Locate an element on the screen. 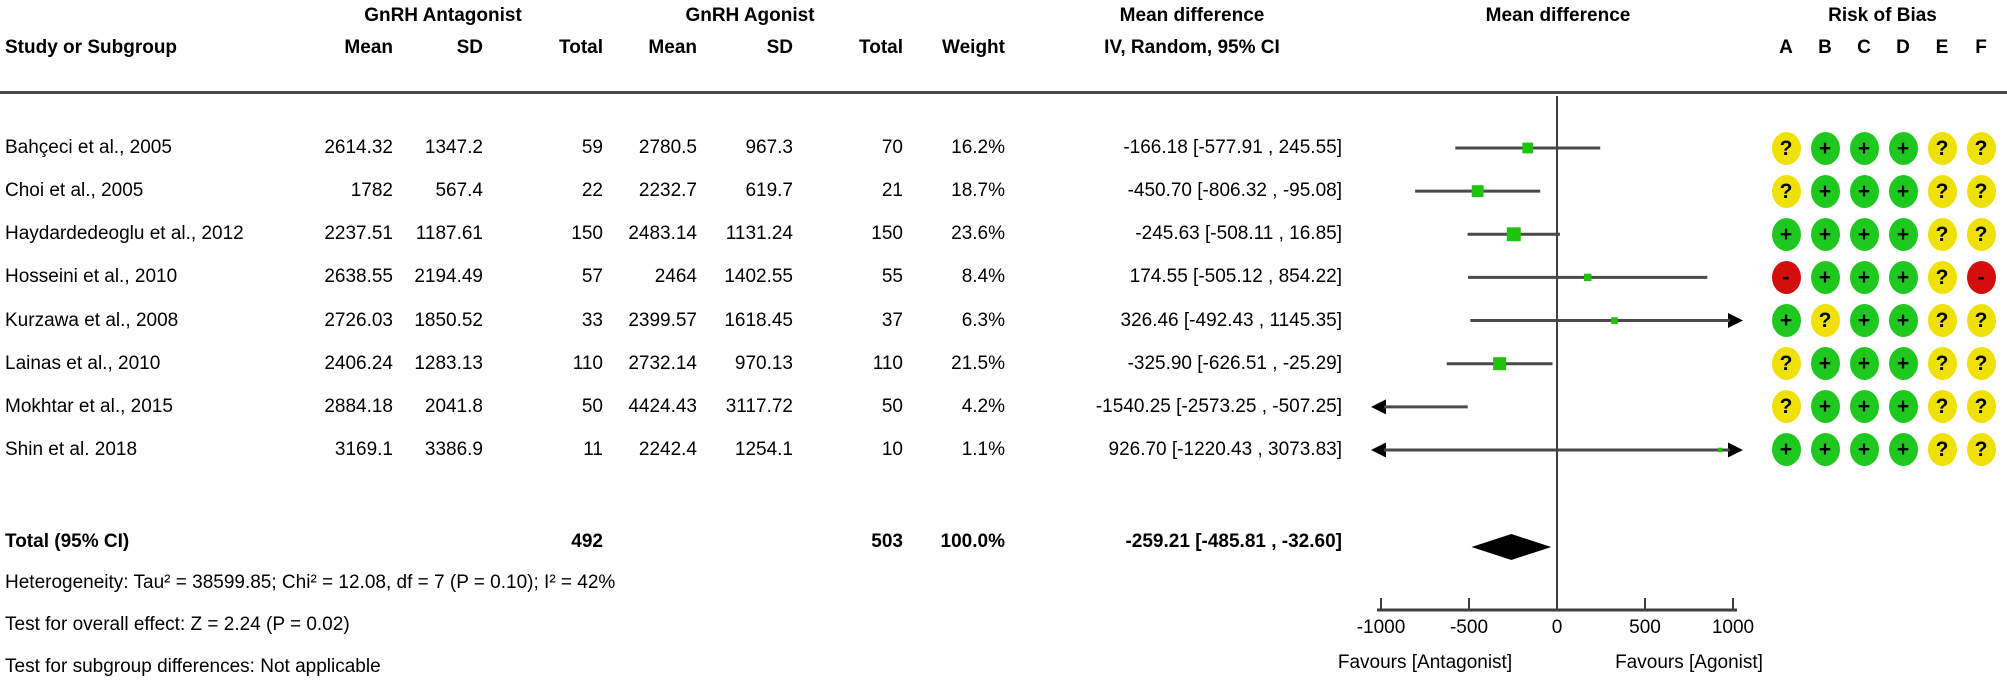  cell-weight: 1.1% is located at coordinates (983, 449).